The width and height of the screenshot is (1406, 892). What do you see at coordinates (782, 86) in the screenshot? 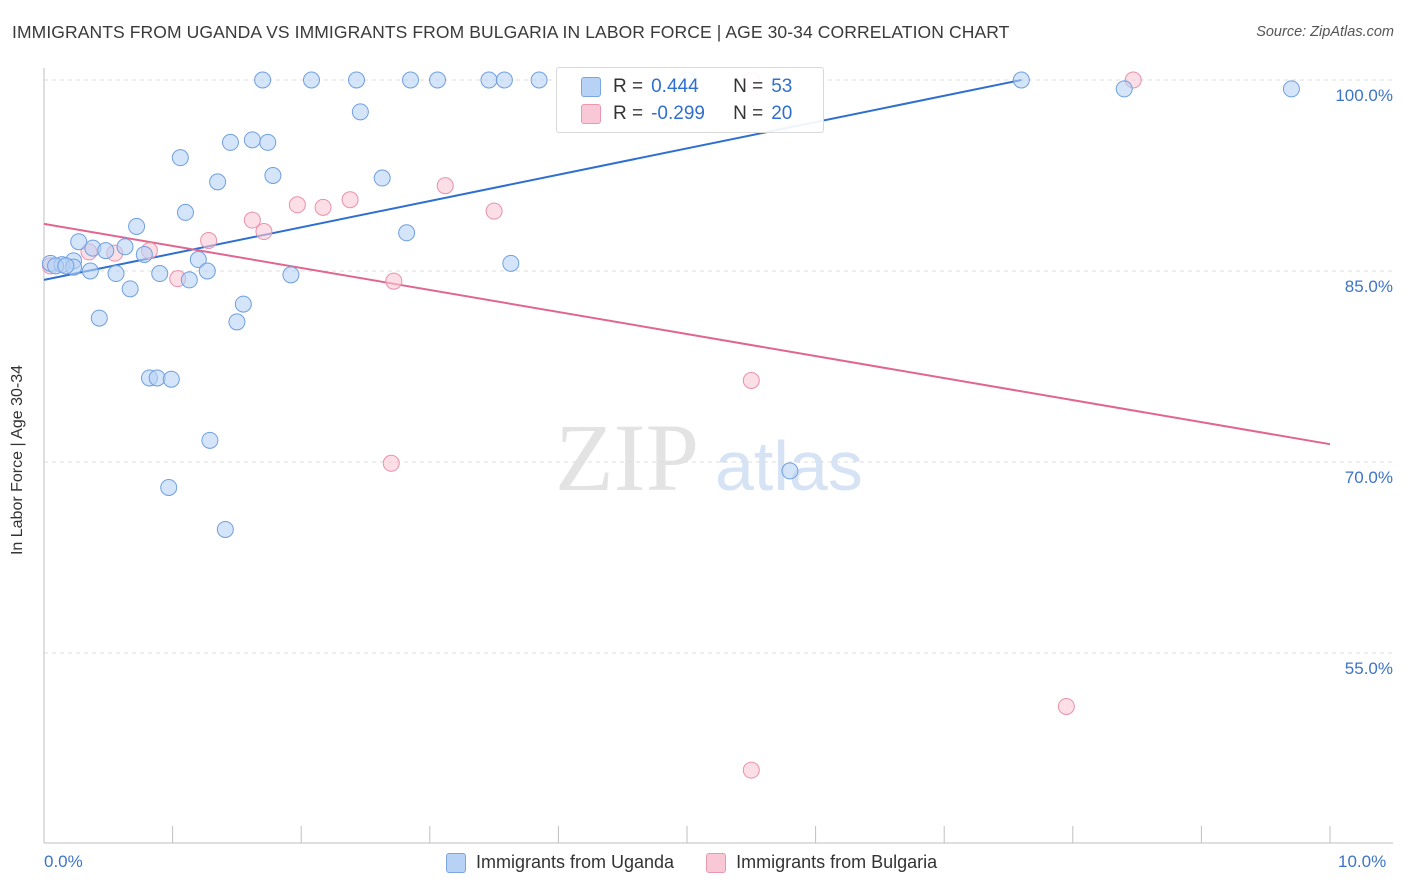
I see `legend-n-value: 53` at bounding box center [782, 86].